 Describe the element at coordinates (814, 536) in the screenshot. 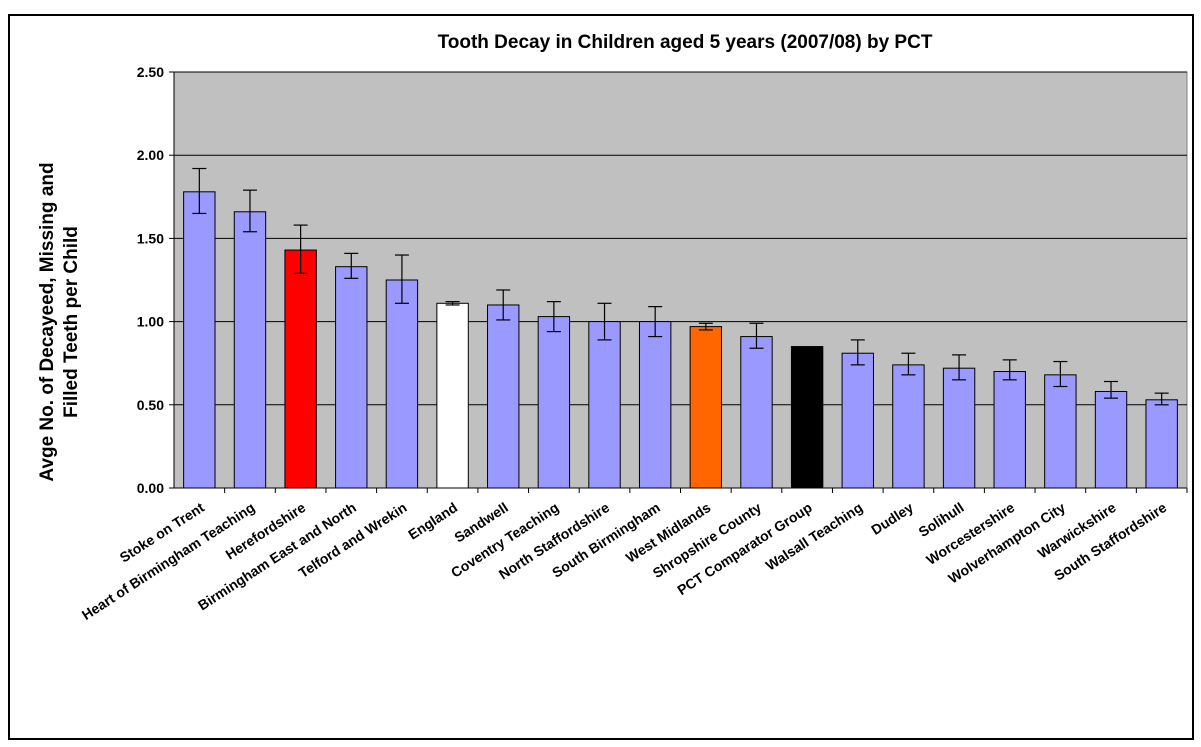

I see `x-tick-label: Walsall Teaching` at that location.